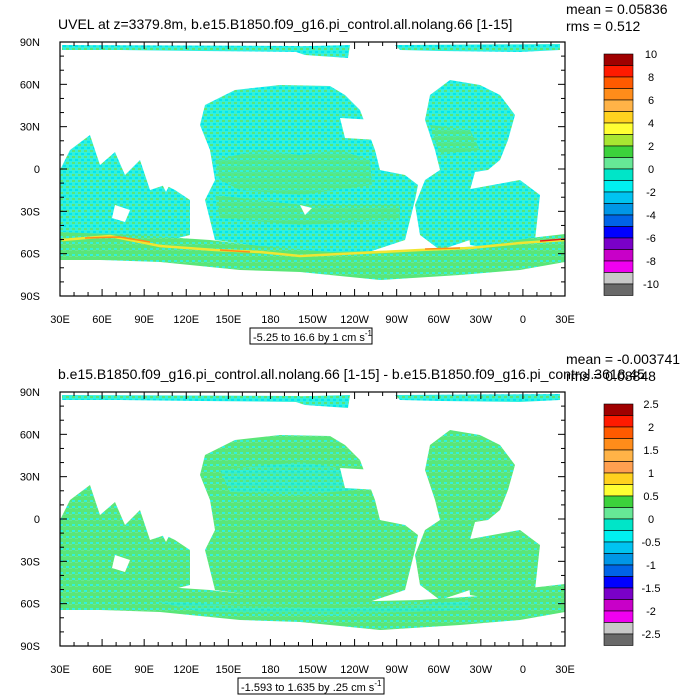  I want to click on colorbar-label: -2, so click(651, 193).